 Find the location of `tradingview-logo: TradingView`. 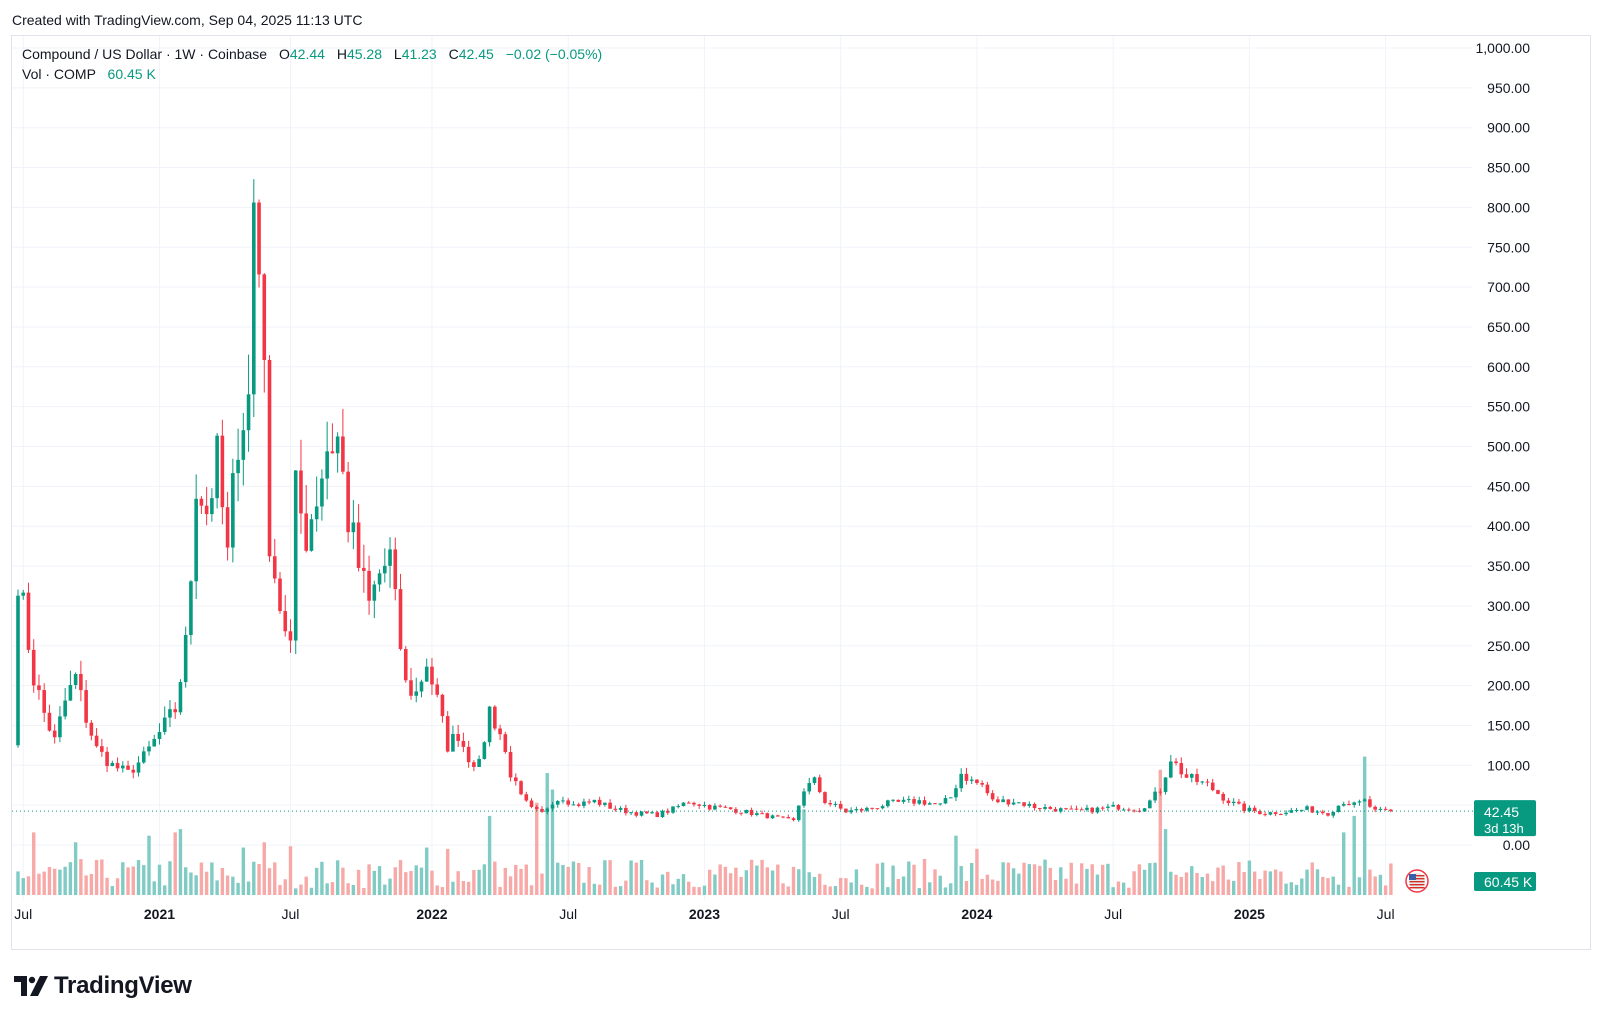

tradingview-logo: TradingView is located at coordinates (103, 986).